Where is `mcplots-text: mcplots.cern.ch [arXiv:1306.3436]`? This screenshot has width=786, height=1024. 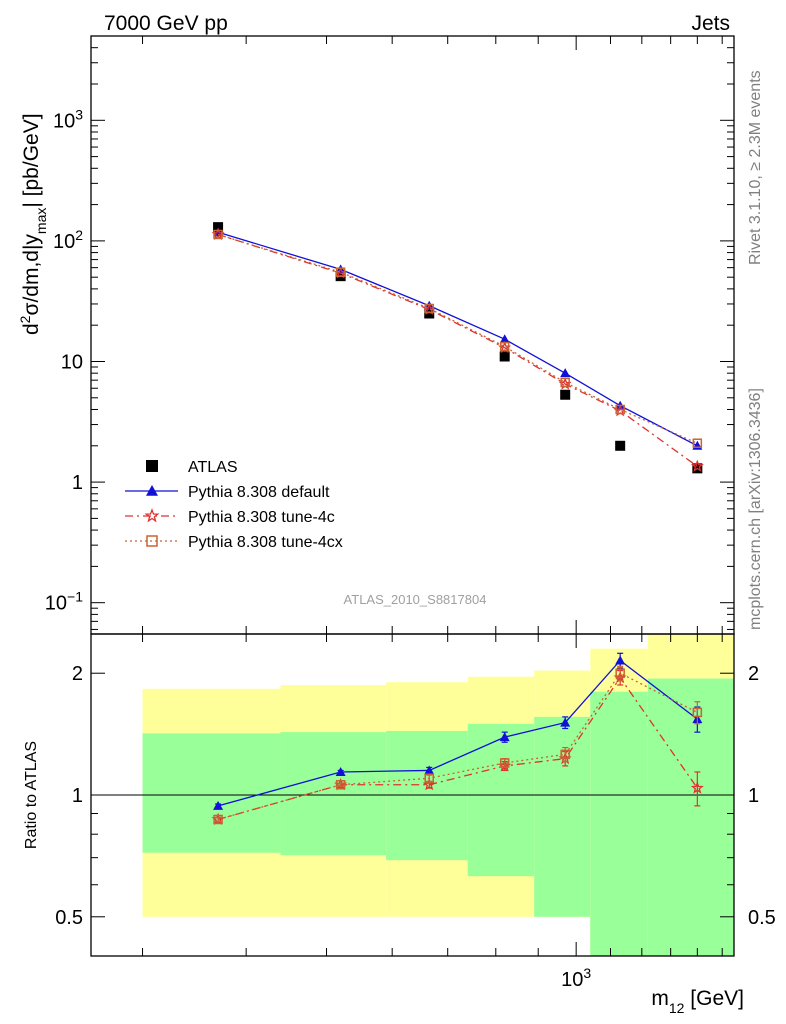
mcplots-text: mcplots.cern.ch [arXiv:1306.3436] is located at coordinates (755, 509).